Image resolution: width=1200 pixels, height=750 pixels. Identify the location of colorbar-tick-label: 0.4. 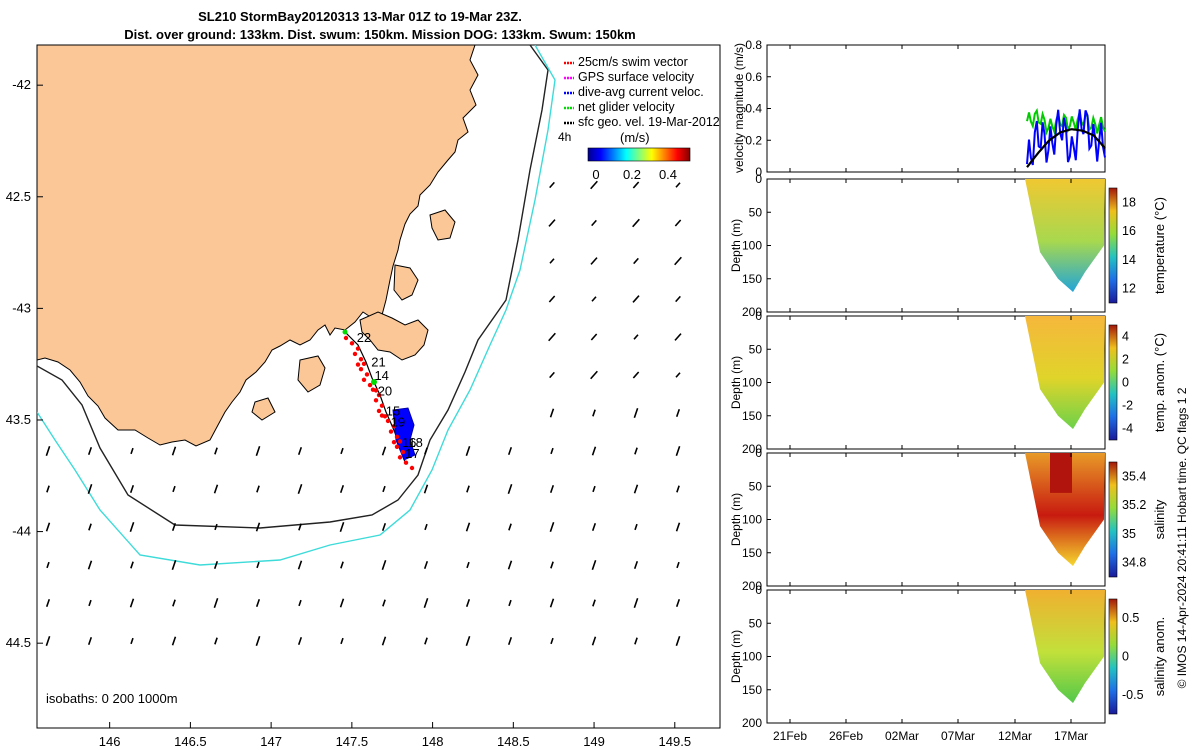
(668, 174).